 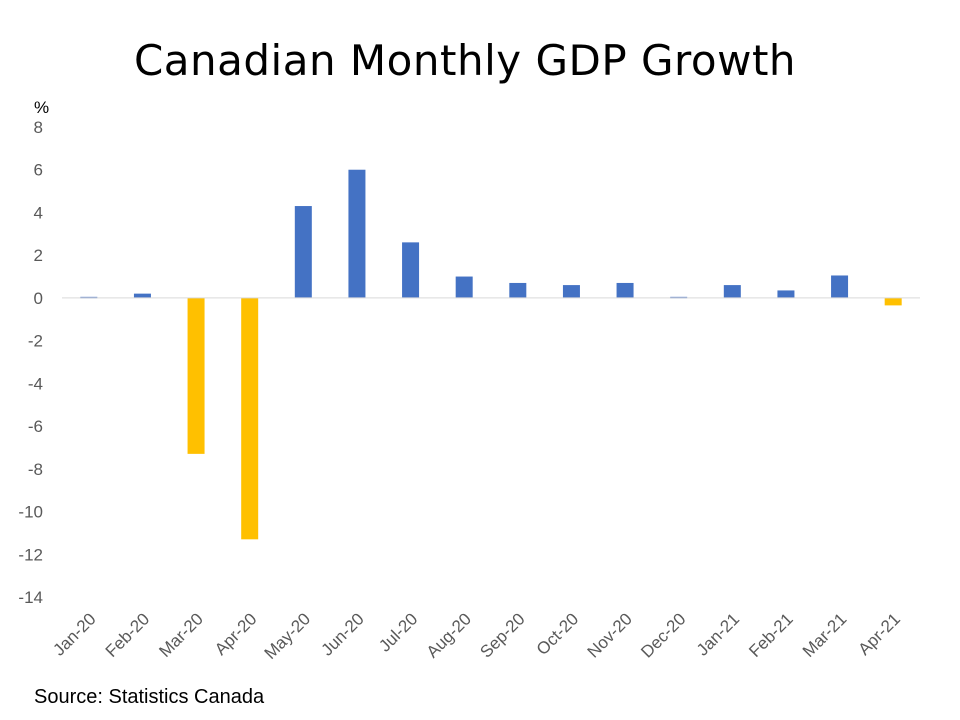 What do you see at coordinates (38, 170) in the screenshot?
I see `y-tick-label: 6` at bounding box center [38, 170].